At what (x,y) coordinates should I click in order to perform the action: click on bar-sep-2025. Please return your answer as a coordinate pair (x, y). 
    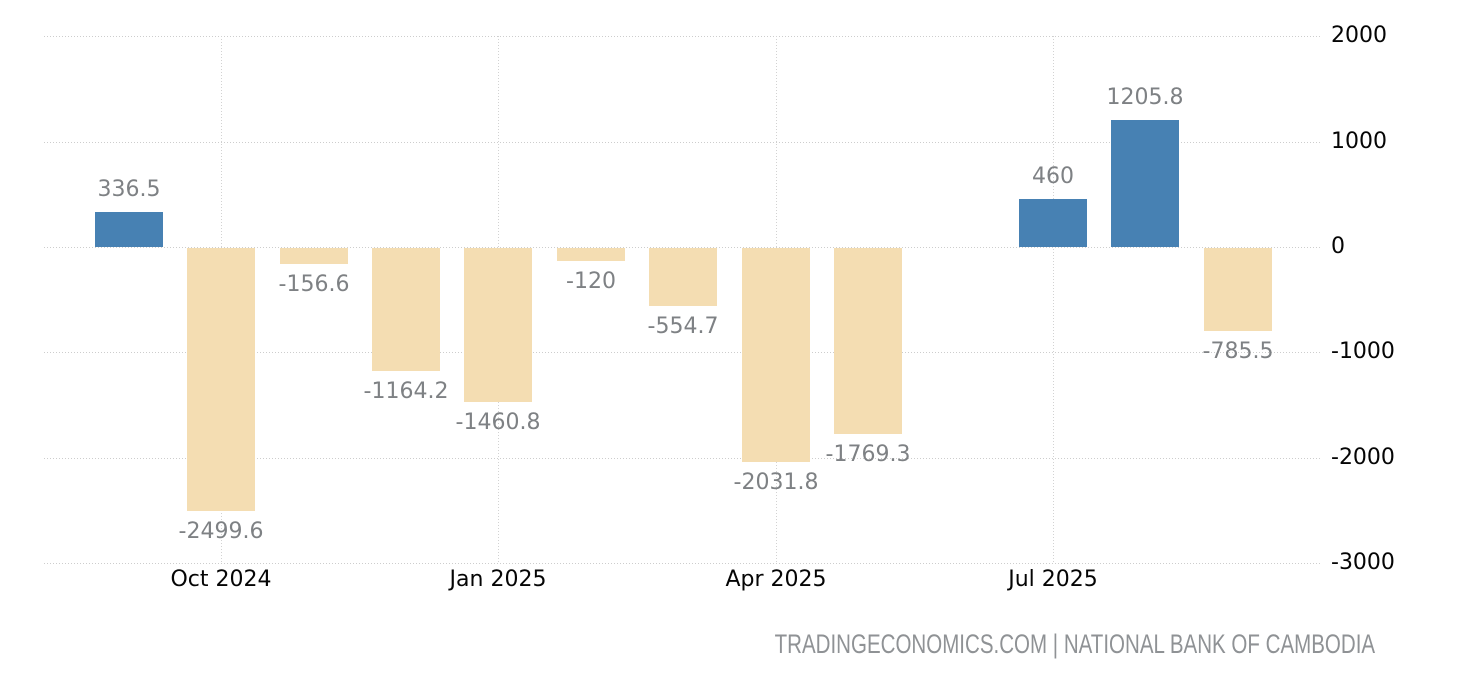
    Looking at the image, I should click on (1238, 289).